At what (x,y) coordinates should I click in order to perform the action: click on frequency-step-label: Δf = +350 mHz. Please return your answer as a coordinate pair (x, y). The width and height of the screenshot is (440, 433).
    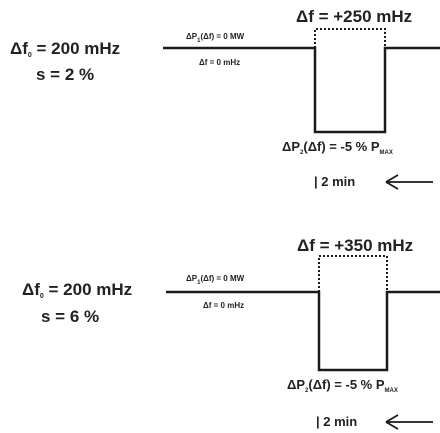
    Looking at the image, I should click on (355, 245).